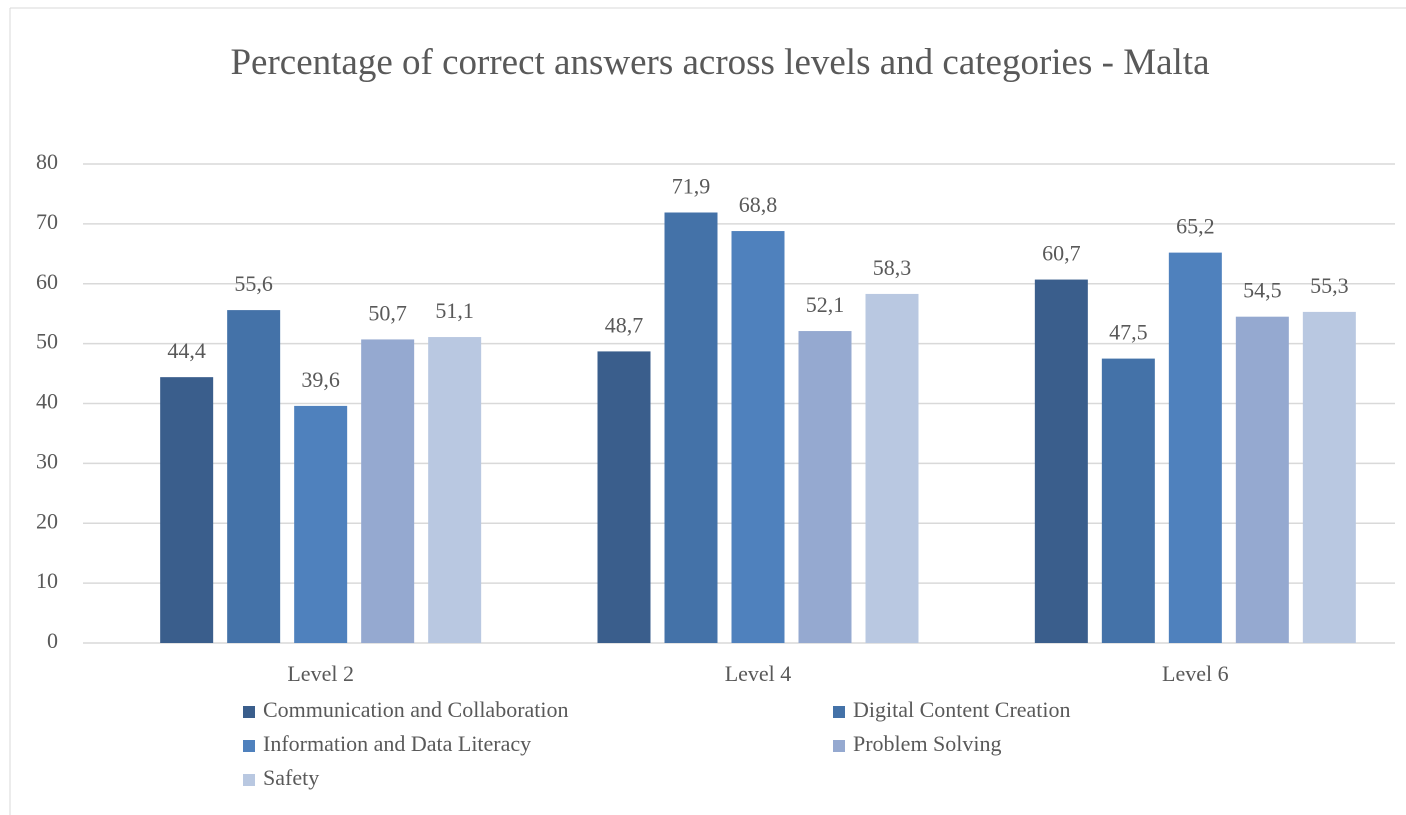 Image resolution: width=1406 pixels, height=815 pixels. I want to click on value-label: 52,1, so click(825, 304).